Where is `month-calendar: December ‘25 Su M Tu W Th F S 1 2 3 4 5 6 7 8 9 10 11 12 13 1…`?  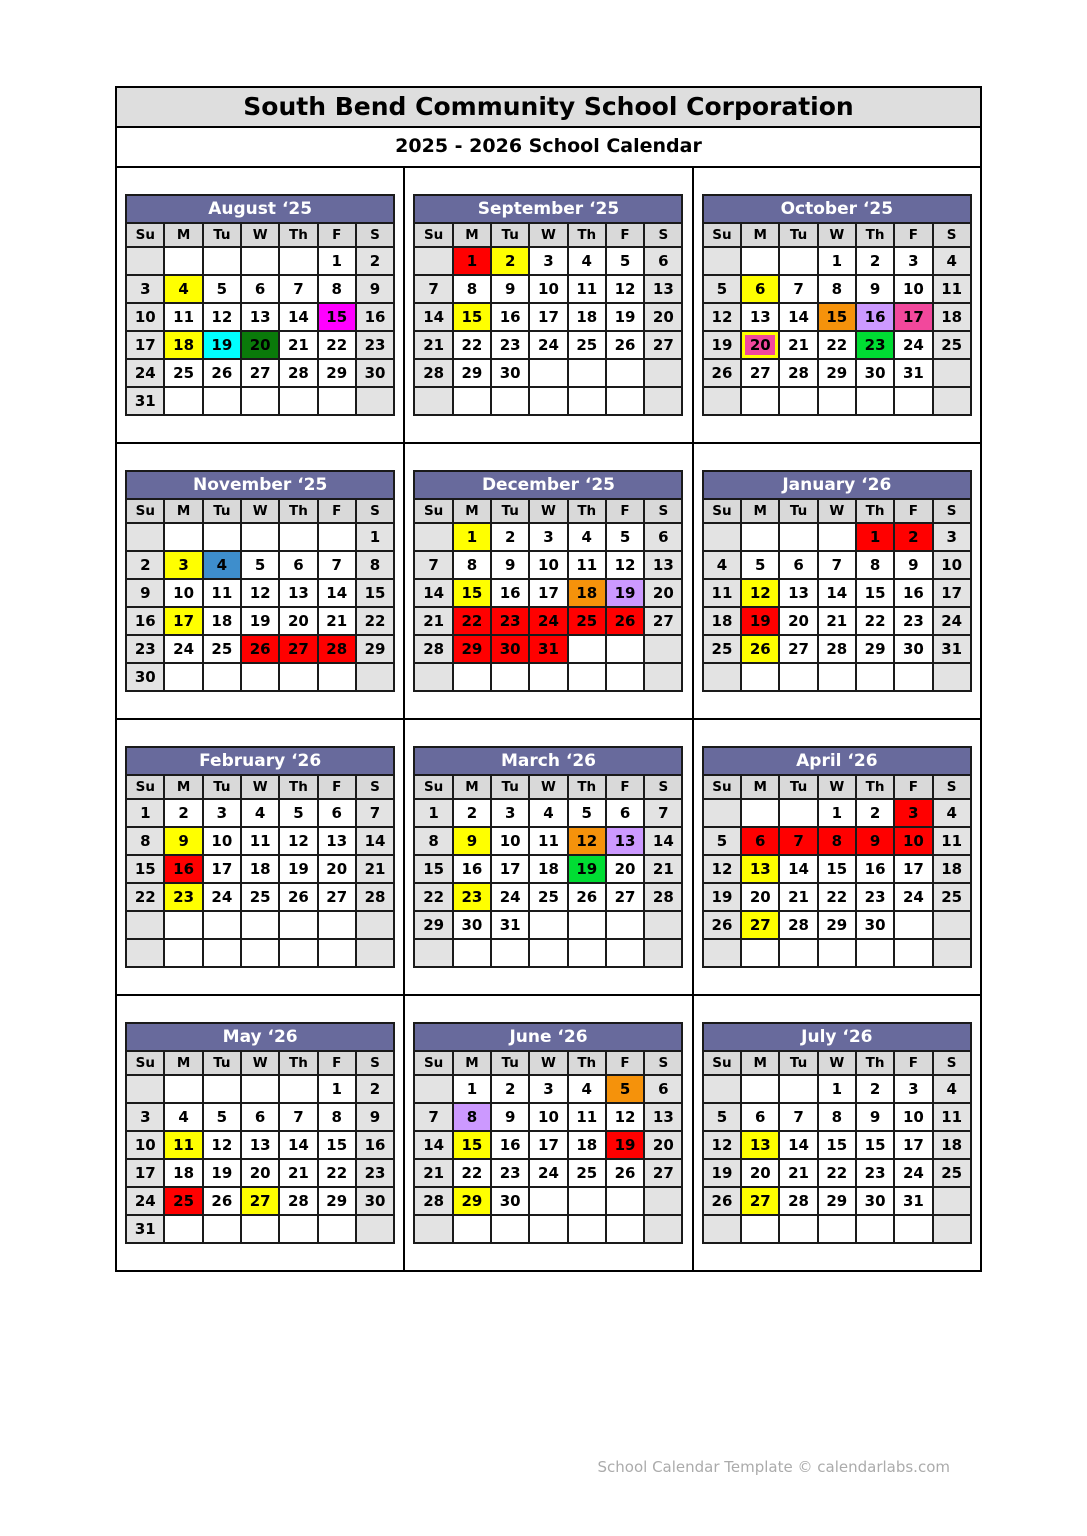
month-calendar: December ‘25 Su M Tu W Th F S 1 2 3 4 5 6 7 8 9 10 11 12 13 1… is located at coordinates (548, 581).